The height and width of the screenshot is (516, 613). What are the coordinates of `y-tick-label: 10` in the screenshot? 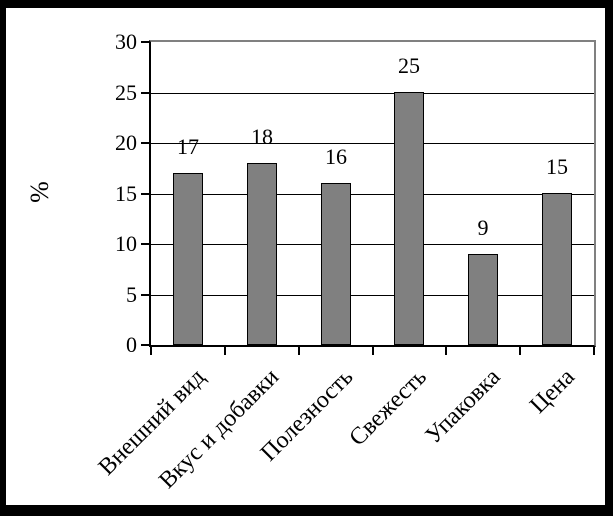 It's located at (126, 243).